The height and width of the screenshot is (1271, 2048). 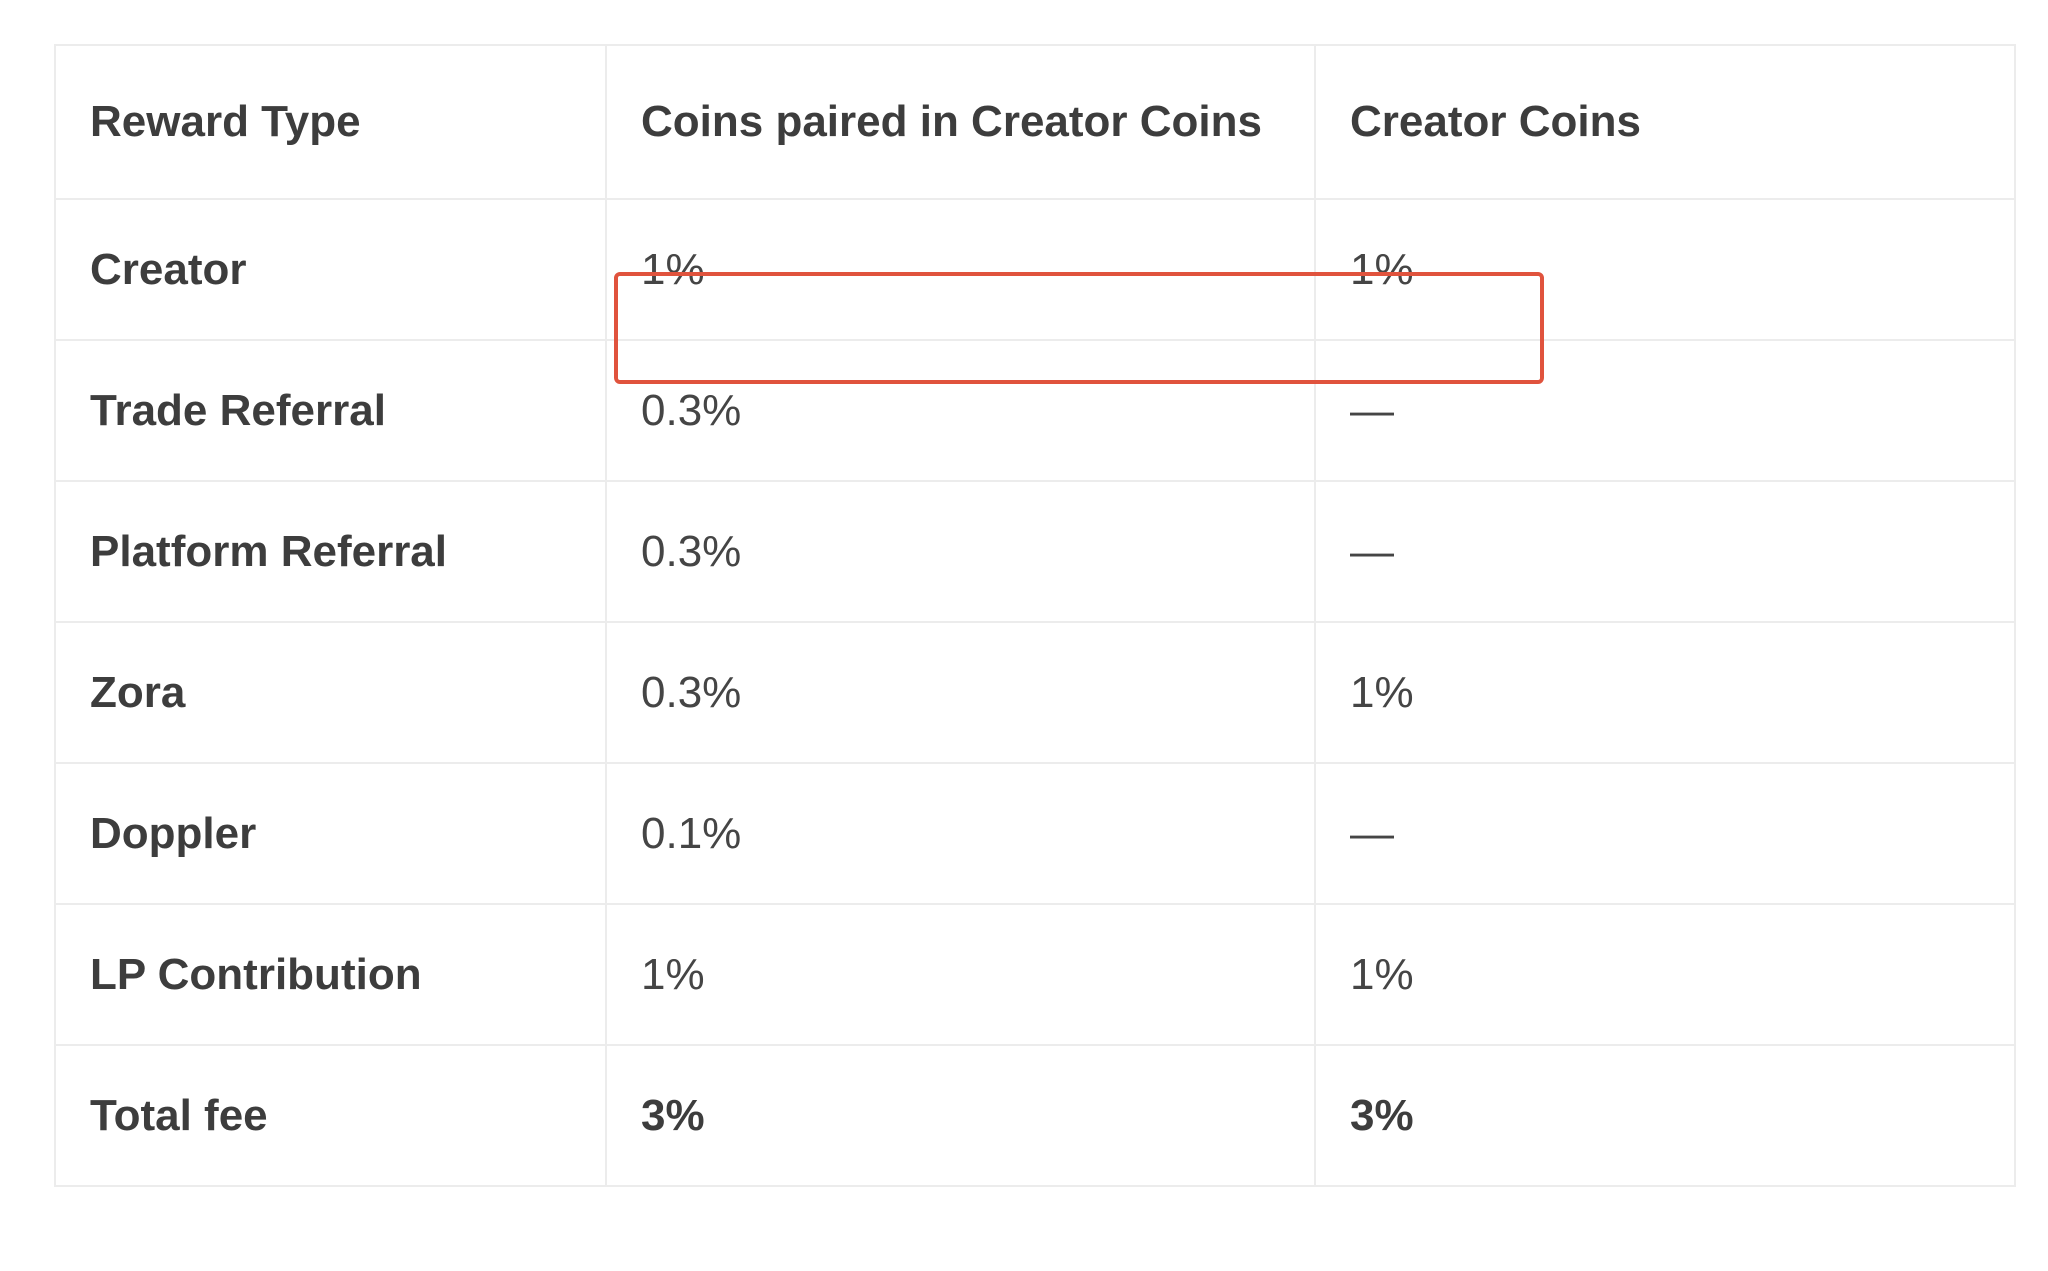 What do you see at coordinates (330, 269) in the screenshot?
I see `row-label: Creator` at bounding box center [330, 269].